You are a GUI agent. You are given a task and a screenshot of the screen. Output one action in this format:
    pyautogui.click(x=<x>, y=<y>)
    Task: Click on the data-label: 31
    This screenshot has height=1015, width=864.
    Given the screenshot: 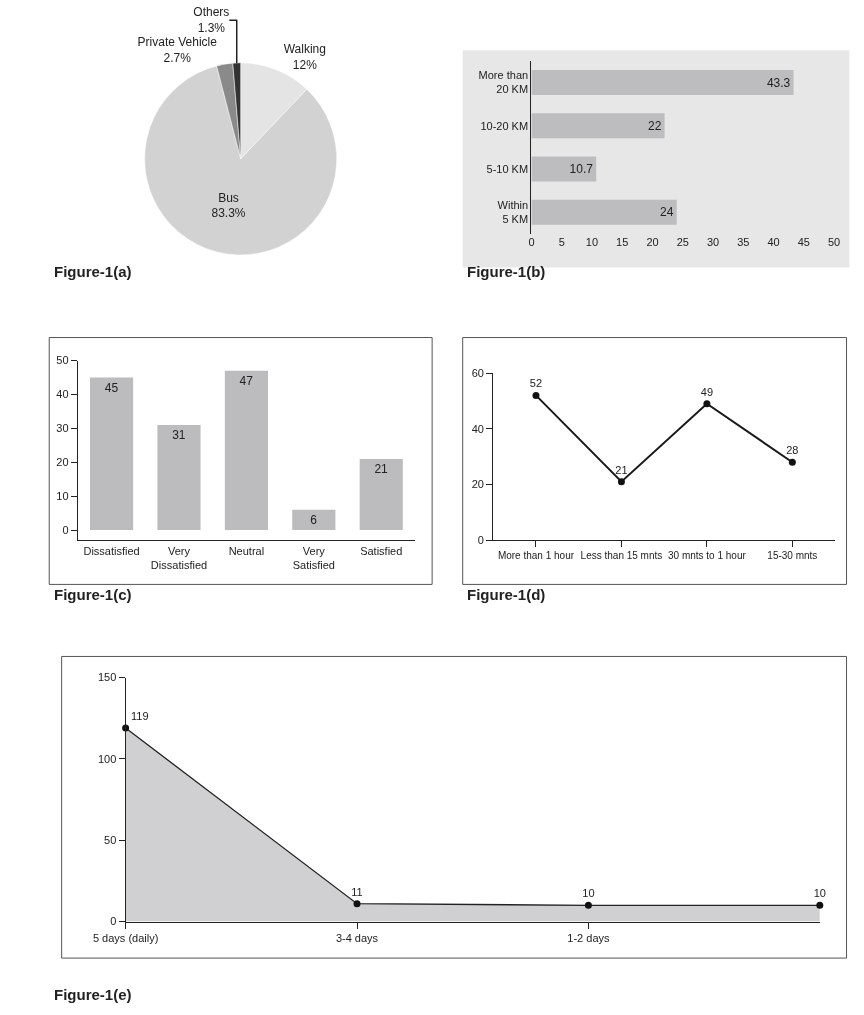 What is the action you would take?
    pyautogui.click(x=179, y=435)
    